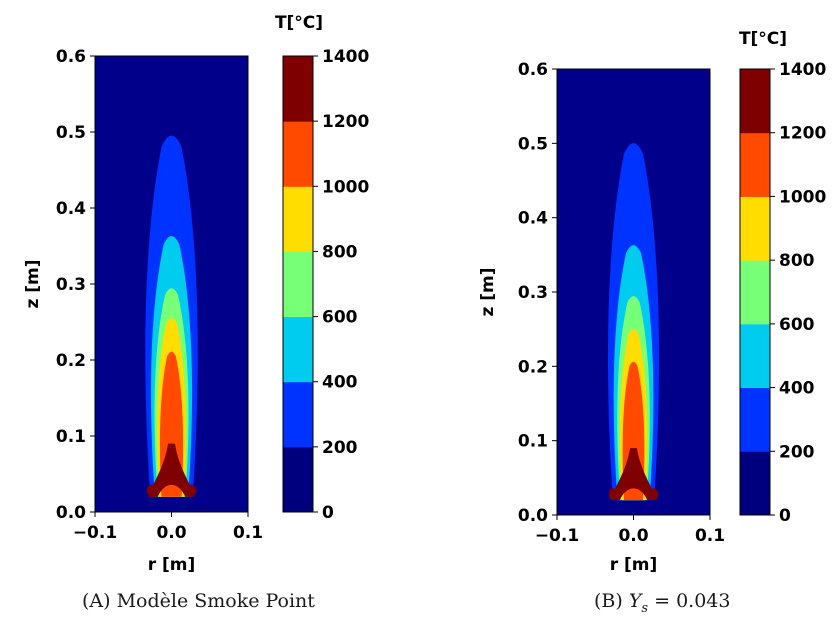  Describe the element at coordinates (645, 608) in the screenshot. I see `caption-b-subscript: s` at that location.